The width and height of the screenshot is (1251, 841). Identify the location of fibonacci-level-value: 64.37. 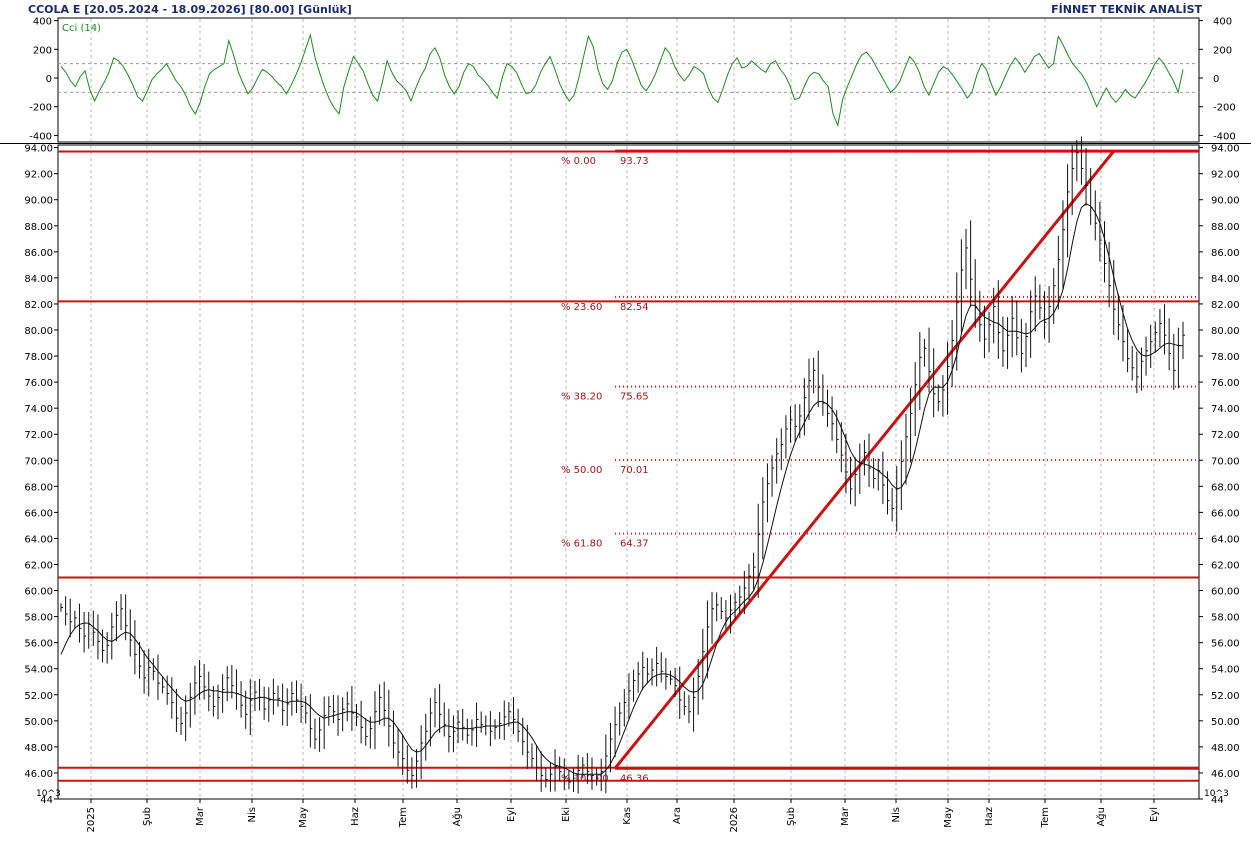
(634, 544).